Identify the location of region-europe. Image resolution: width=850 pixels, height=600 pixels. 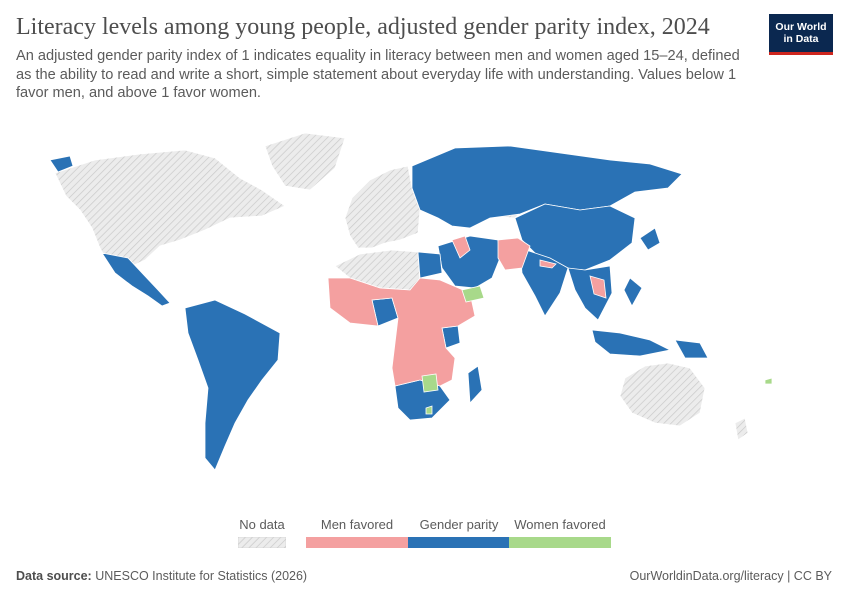
(382, 207).